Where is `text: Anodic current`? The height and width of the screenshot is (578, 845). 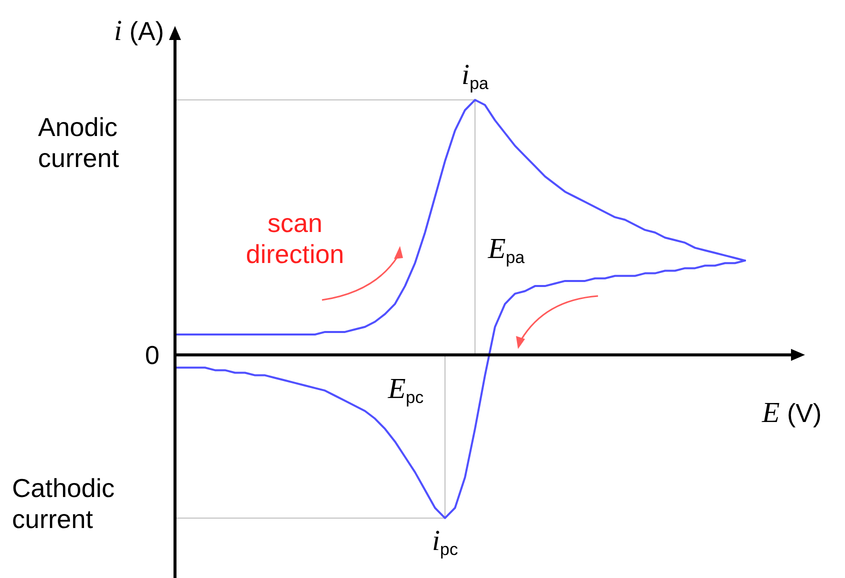
text: Anodic current is located at coordinates (79, 143).